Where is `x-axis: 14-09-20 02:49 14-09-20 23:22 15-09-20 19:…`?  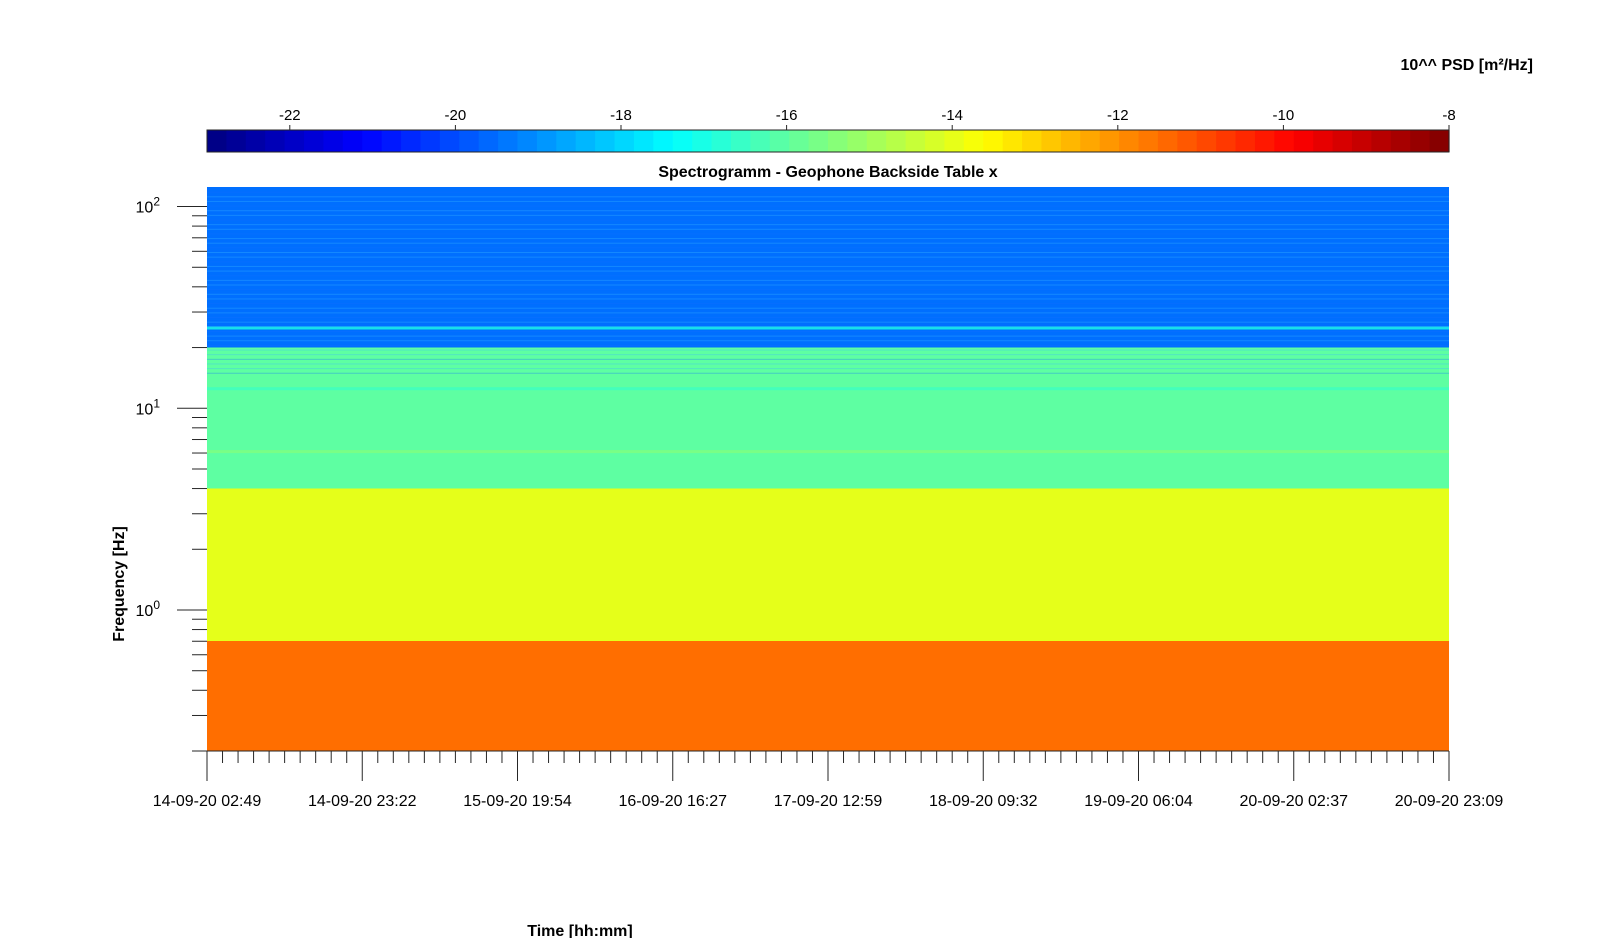
x-axis: 14-09-20 02:49 14-09-20 23:22 15-09-20 19:… is located at coordinates (828, 780).